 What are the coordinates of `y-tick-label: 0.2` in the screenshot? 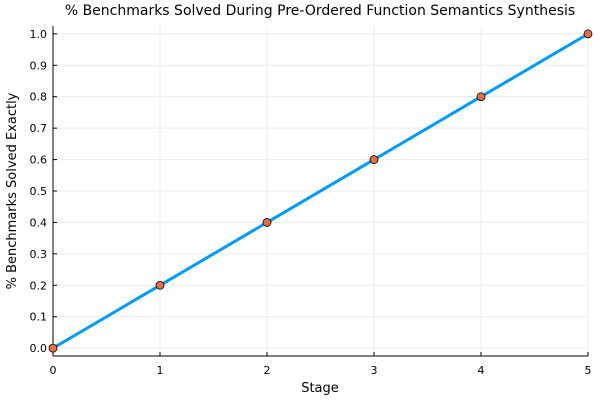 It's located at (39, 285).